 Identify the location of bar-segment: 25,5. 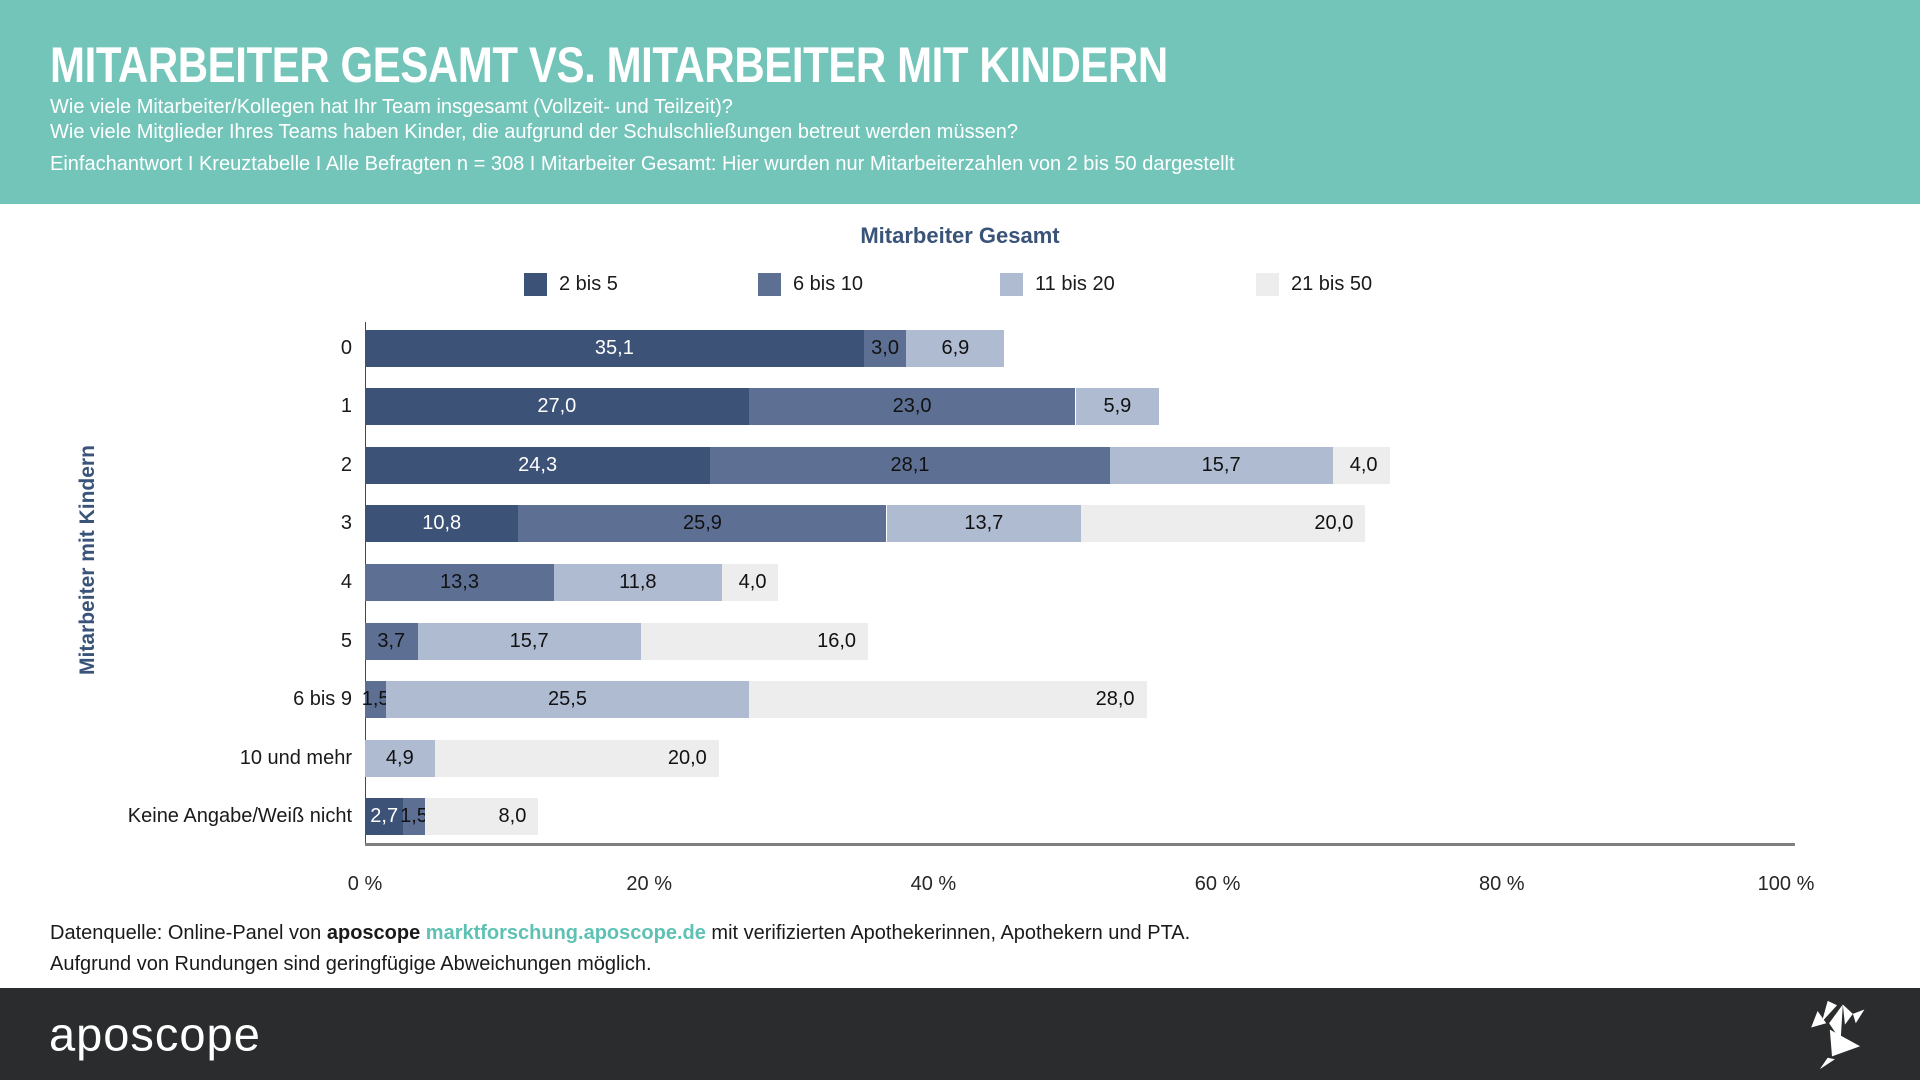
(567, 700).